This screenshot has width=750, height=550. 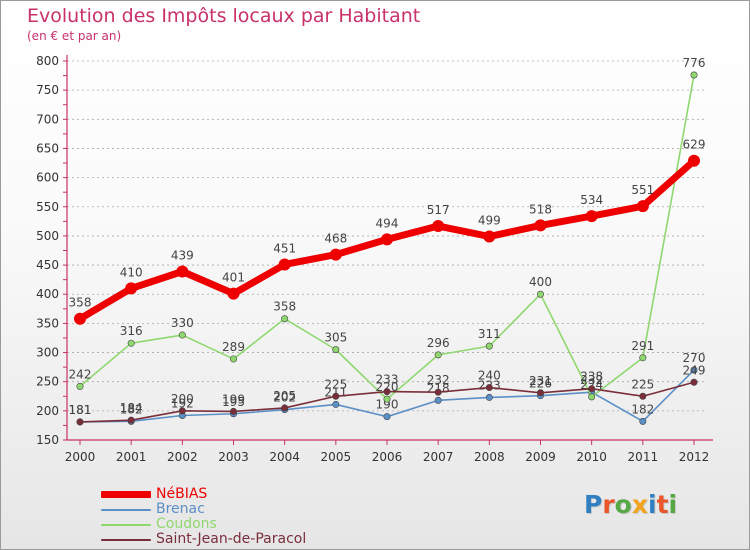 I want to click on data-label-nebias: 551, so click(x=642, y=190).